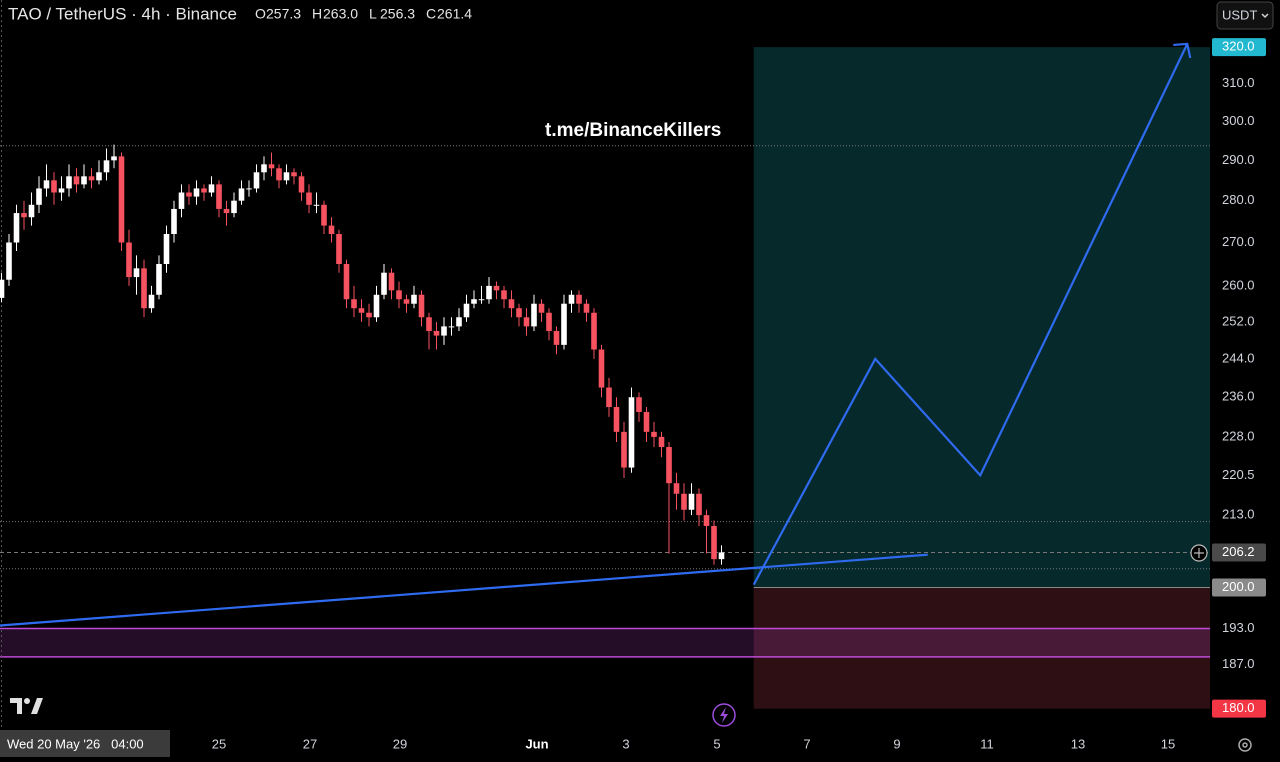 This screenshot has height=762, width=1280. Describe the element at coordinates (1238, 82) in the screenshot. I see `y-tick-label: 310.0` at that location.